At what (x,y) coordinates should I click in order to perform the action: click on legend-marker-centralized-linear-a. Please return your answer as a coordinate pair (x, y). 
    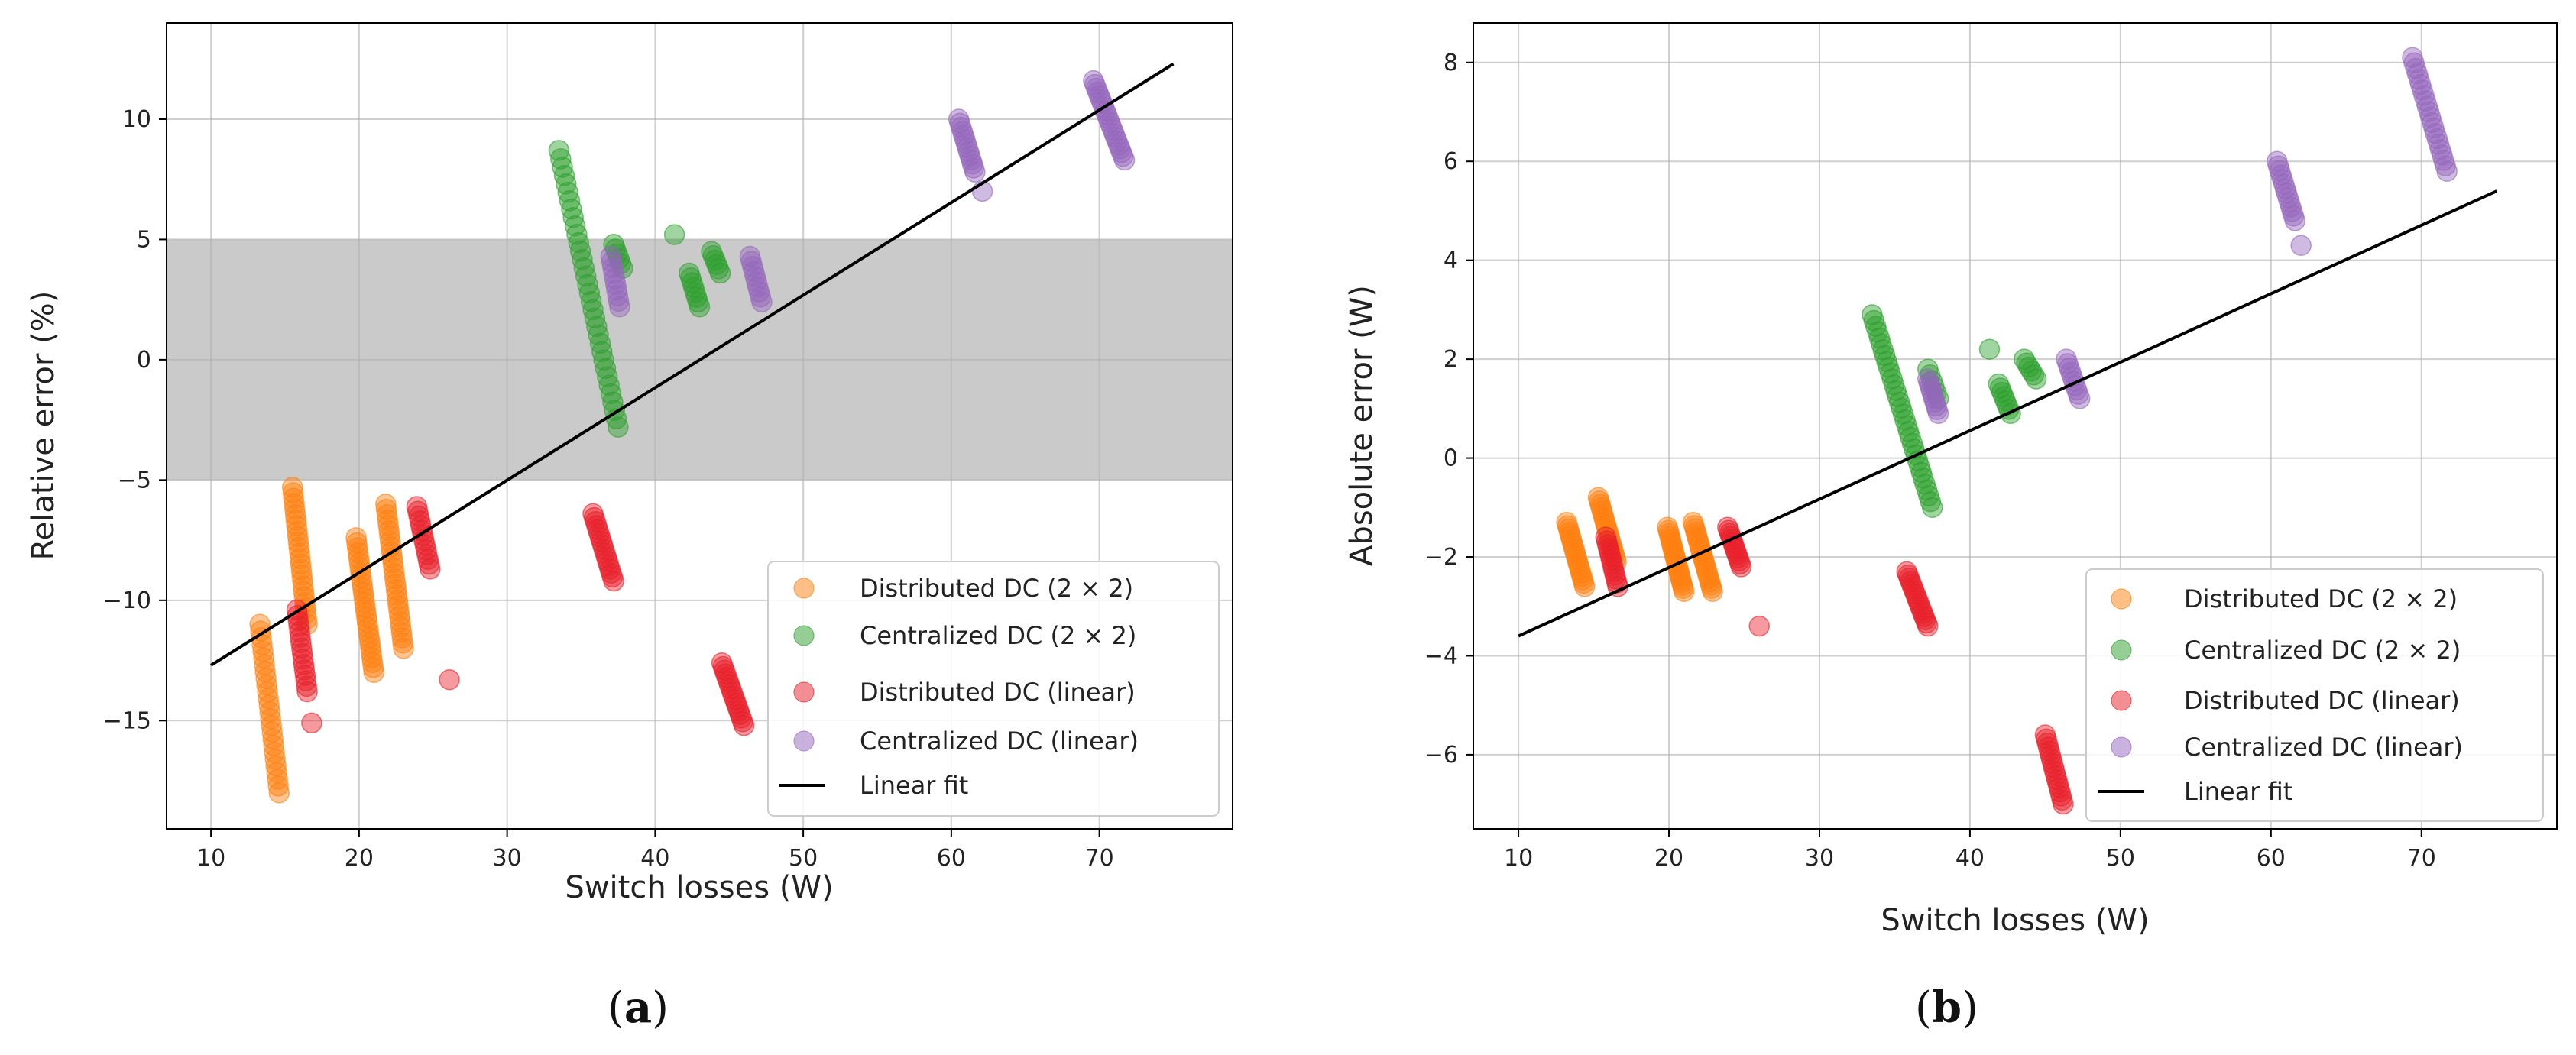
    Looking at the image, I should click on (804, 741).